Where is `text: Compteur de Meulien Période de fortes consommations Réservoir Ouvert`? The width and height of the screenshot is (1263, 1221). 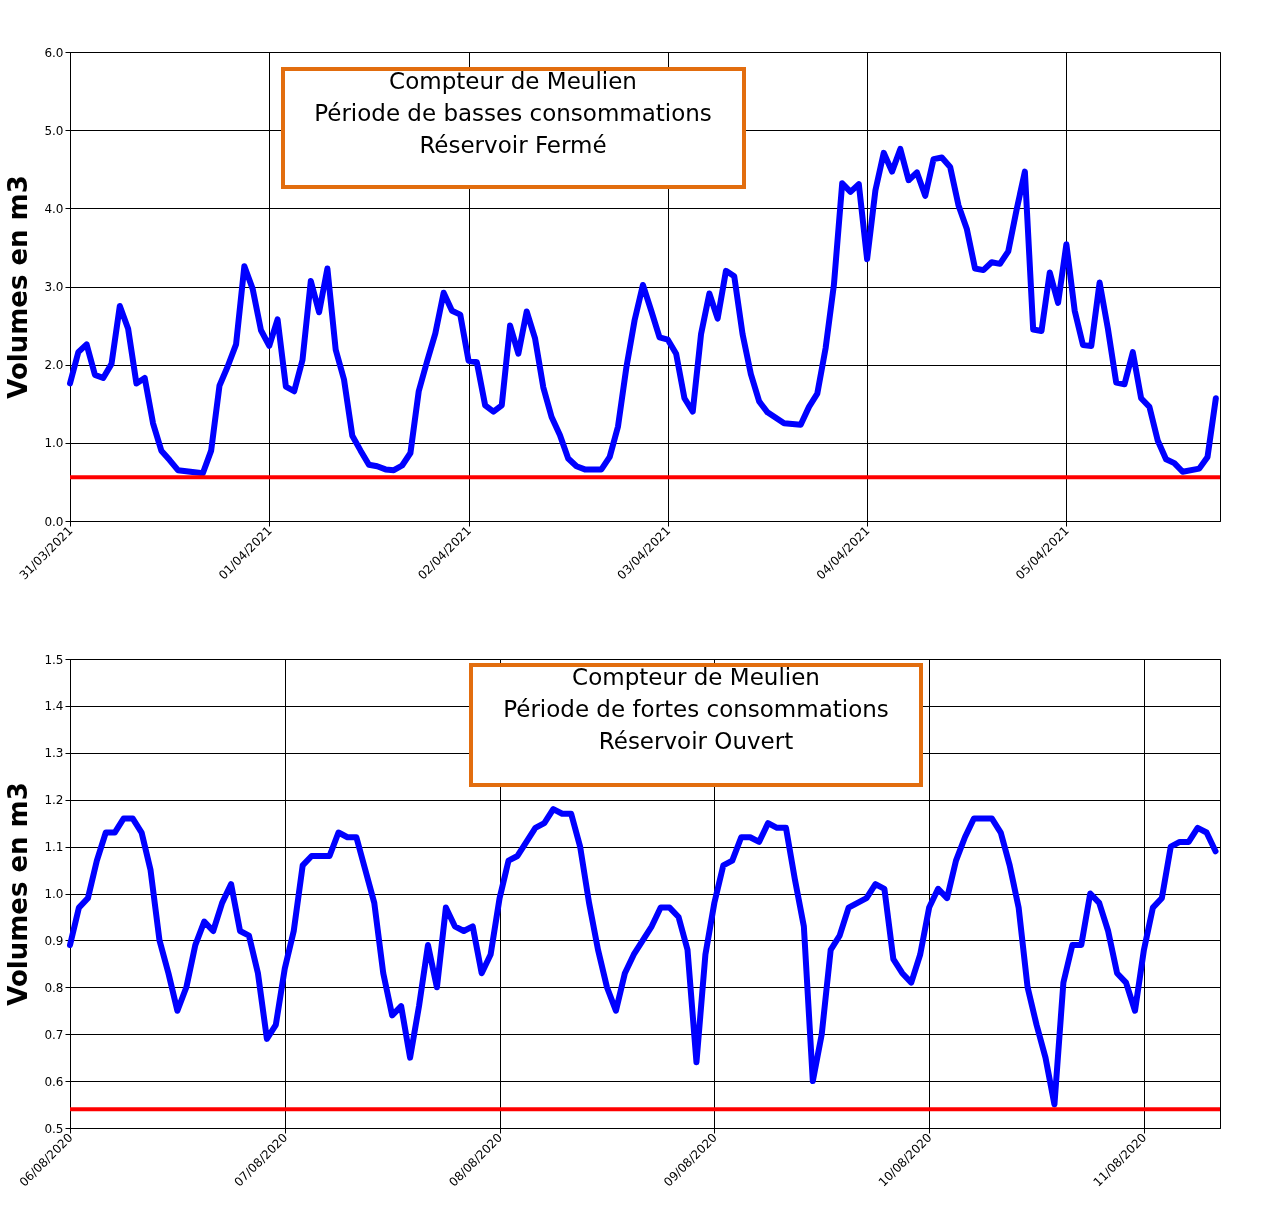 text: Compteur de Meulien Période de fortes consommations Réservoir Ouvert is located at coordinates (696, 709).